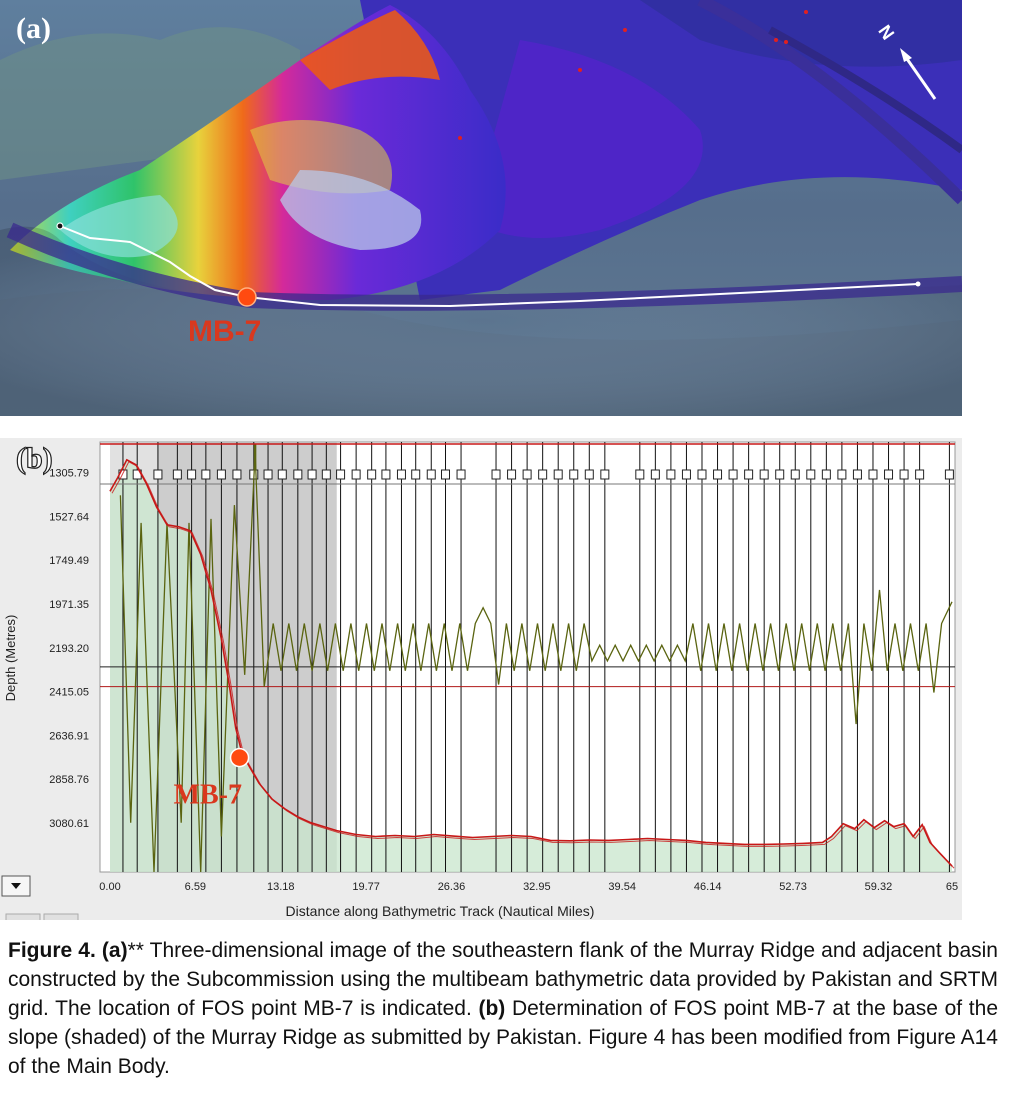 Image resolution: width=1012 pixels, height=1113 pixels. What do you see at coordinates (69, 780) in the screenshot?
I see `y-tick-label: 2858.76` at bounding box center [69, 780].